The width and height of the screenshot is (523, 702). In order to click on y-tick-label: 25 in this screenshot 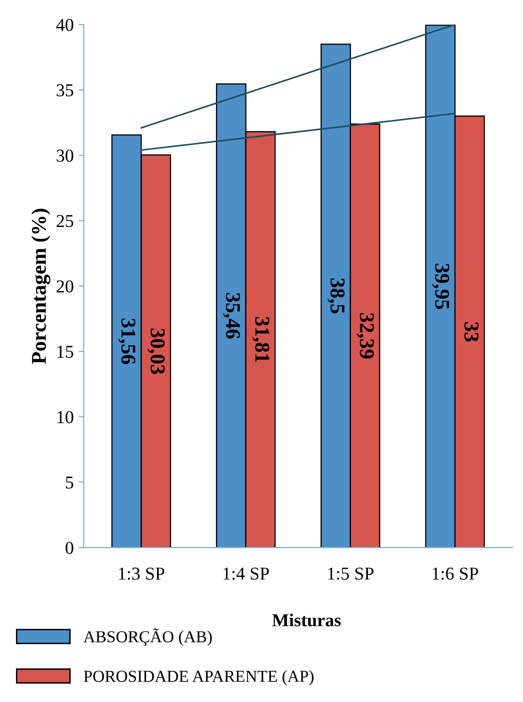, I will do `click(65, 221)`.